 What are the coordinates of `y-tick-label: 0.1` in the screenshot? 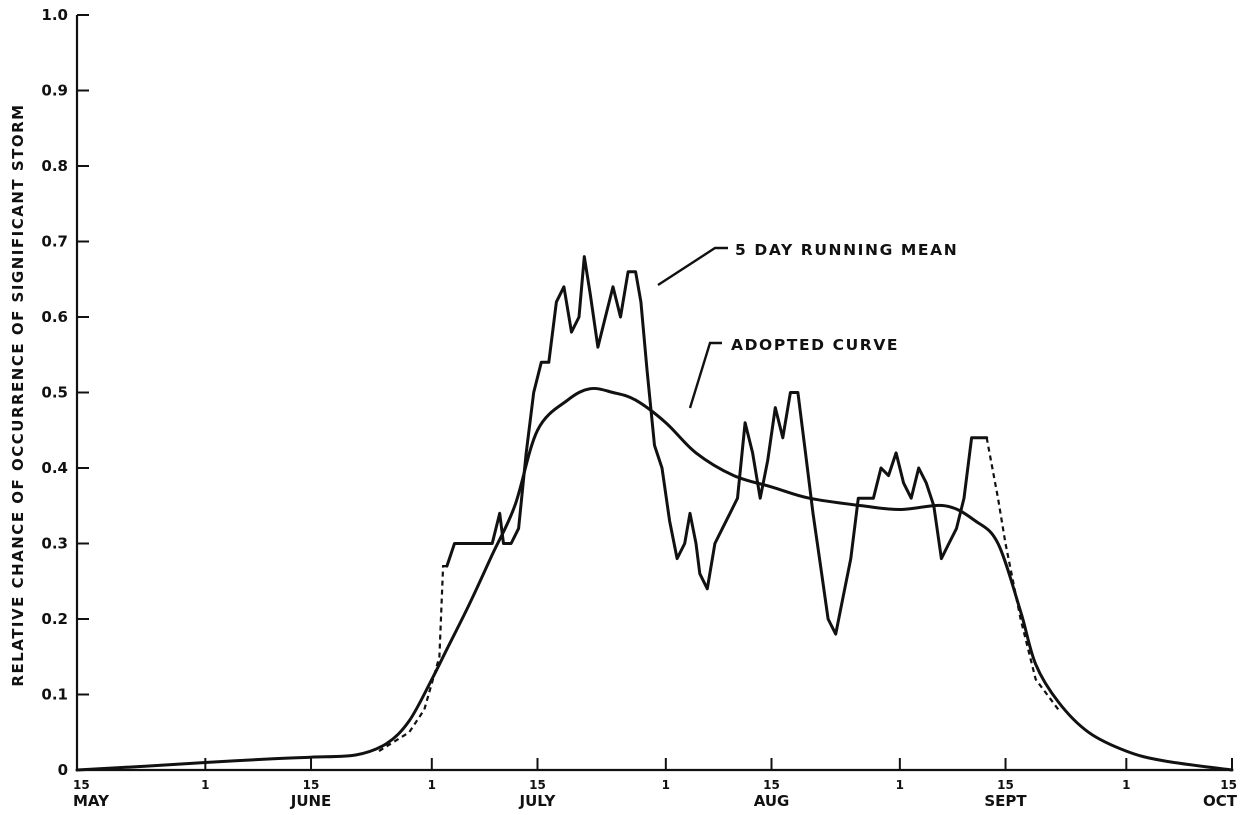 It's located at (54, 695).